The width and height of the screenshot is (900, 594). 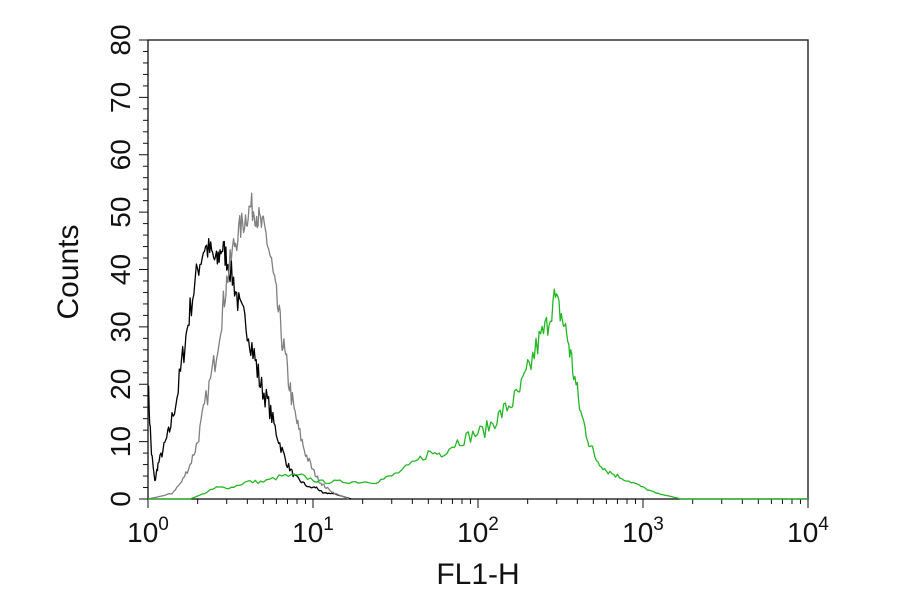 I want to click on y-axis-ticks: 0 10 20 30 40 50 60 70 80, so click(x=126, y=265).